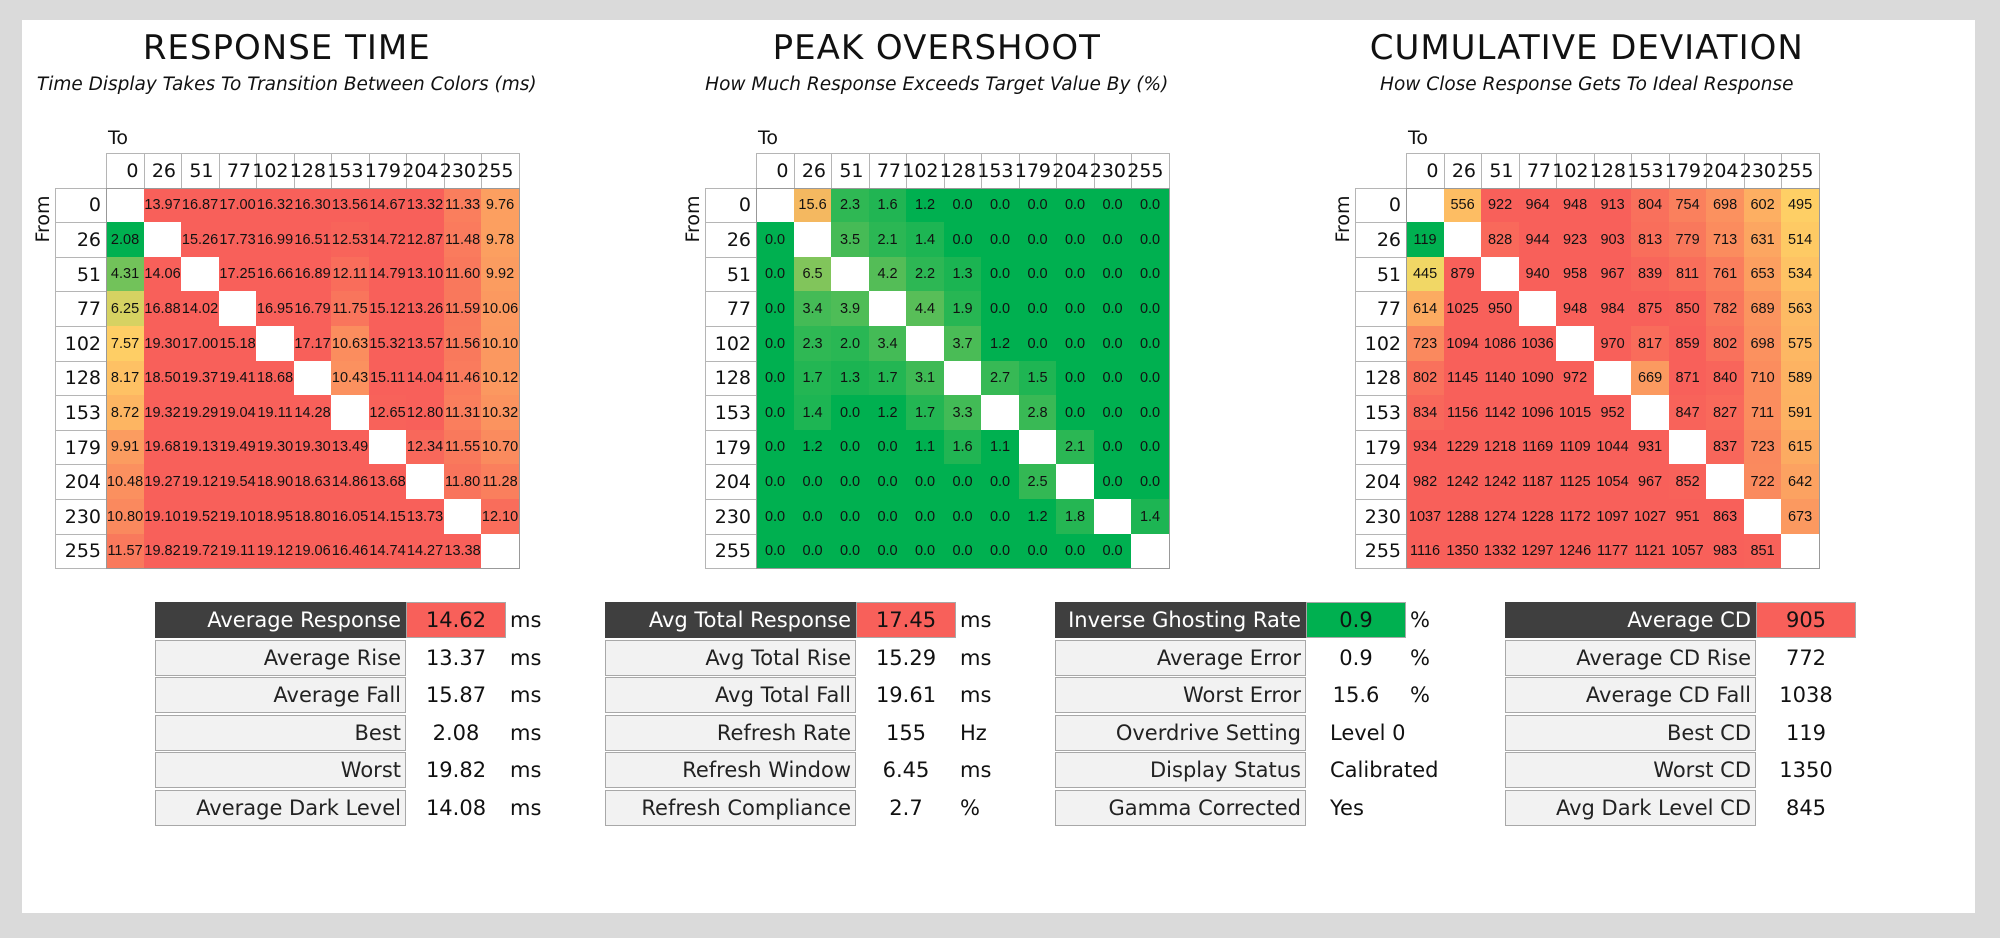 Image resolution: width=2000 pixels, height=938 pixels. What do you see at coordinates (730, 732) in the screenshot?
I see `stats-label: Refresh Rate` at bounding box center [730, 732].